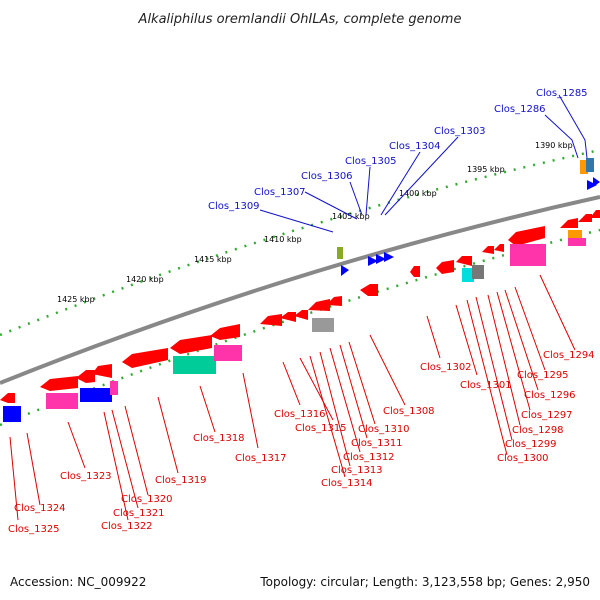 The width and height of the screenshot is (600, 600). What do you see at coordinates (523, 458) in the screenshot?
I see `gene-label: Clos_1300` at bounding box center [523, 458].